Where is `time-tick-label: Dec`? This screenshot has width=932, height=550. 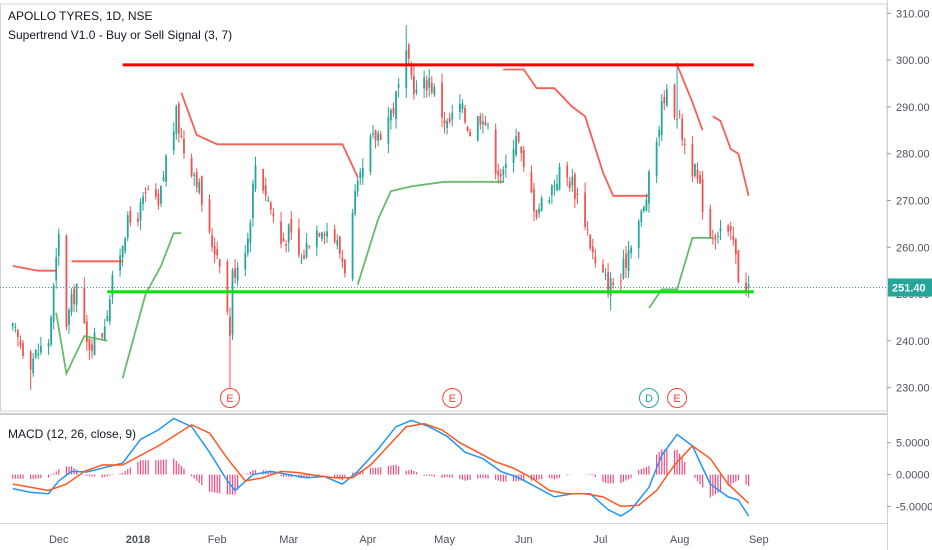 time-tick-label: Dec is located at coordinates (59, 540).